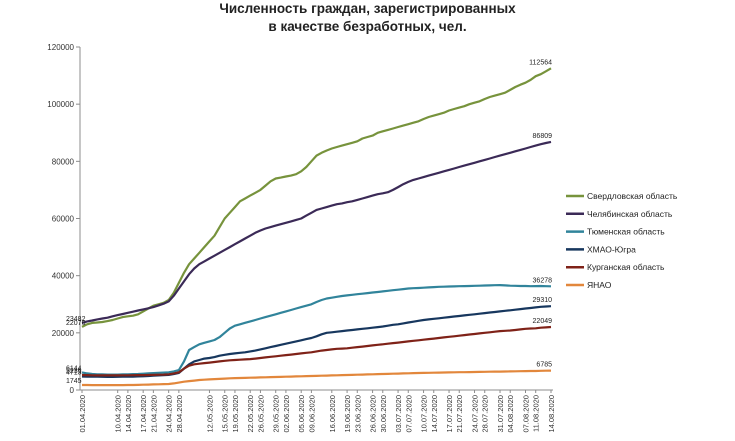  What do you see at coordinates (63, 333) in the screenshot?
I see `y-tick-label: 20000` at bounding box center [63, 333].